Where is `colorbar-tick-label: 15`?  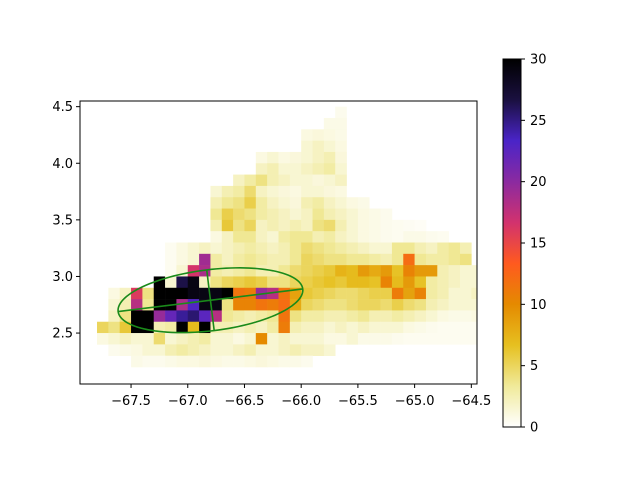 colorbar-tick-label: 15 is located at coordinates (538, 244).